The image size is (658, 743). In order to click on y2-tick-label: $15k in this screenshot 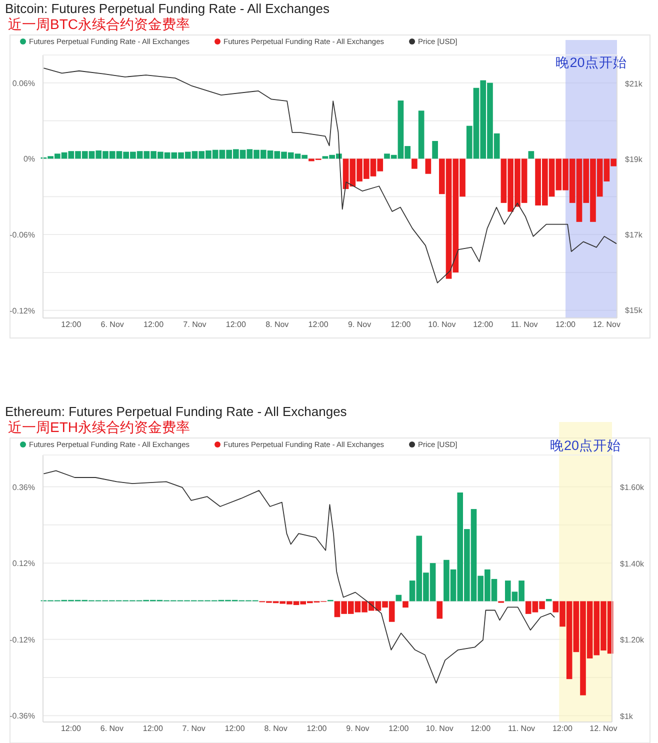, I will do `click(634, 311)`.